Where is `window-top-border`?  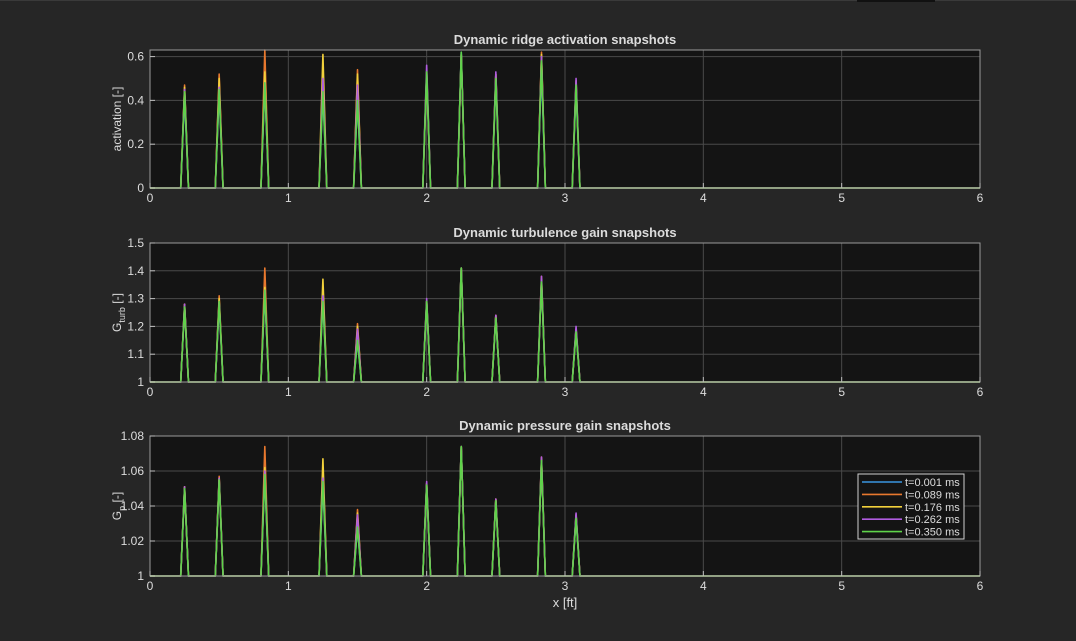
window-top-border is located at coordinates (538, 0).